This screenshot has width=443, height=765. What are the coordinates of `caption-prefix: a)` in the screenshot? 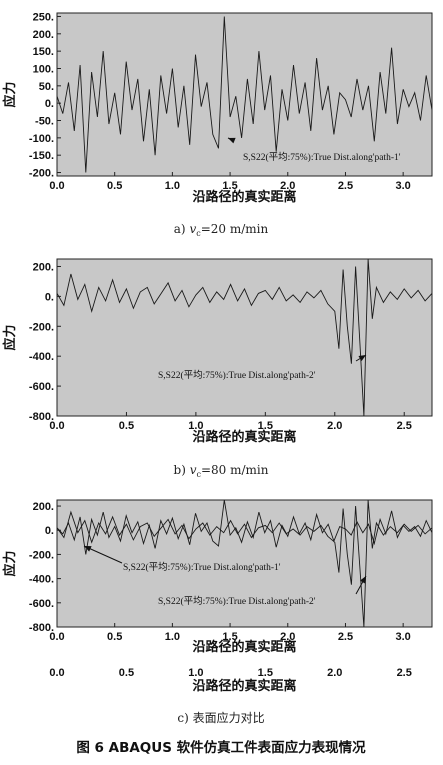 It's located at (182, 229).